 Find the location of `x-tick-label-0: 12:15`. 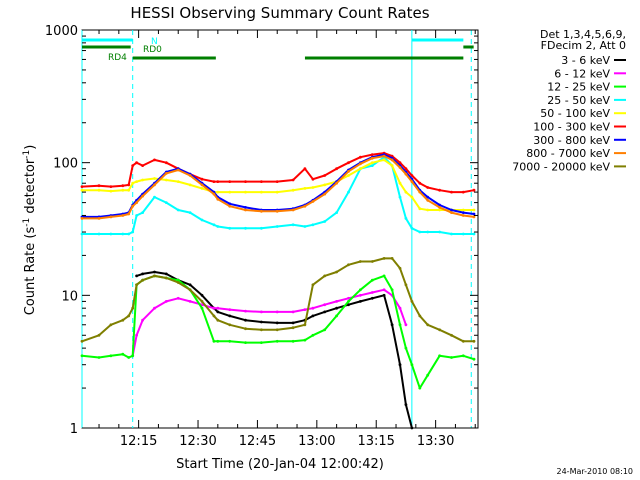

x-tick-label-0: 12:15 is located at coordinates (138, 441).